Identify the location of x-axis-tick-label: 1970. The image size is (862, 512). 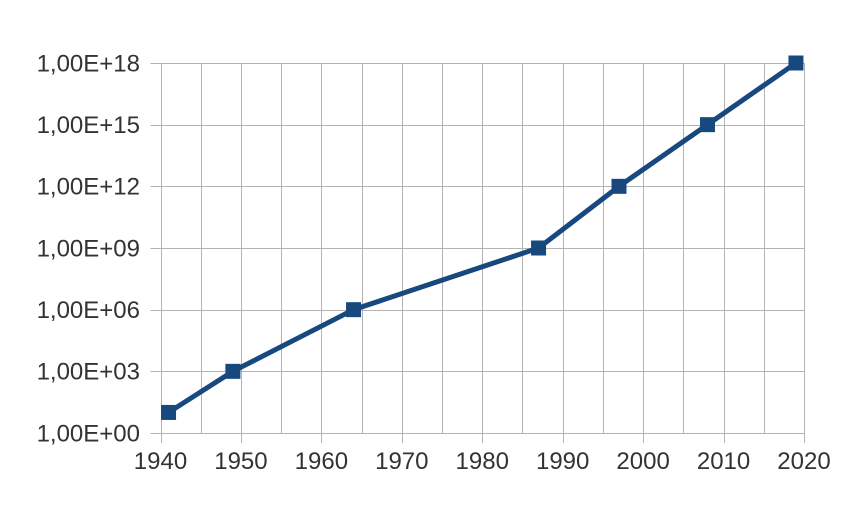
(401, 461).